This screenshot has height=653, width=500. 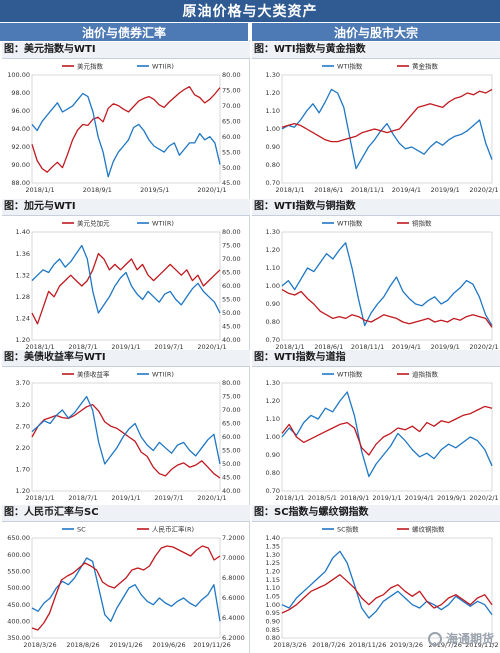 I want to click on y-left-tick-label: 3.20, so click(x=23, y=405).